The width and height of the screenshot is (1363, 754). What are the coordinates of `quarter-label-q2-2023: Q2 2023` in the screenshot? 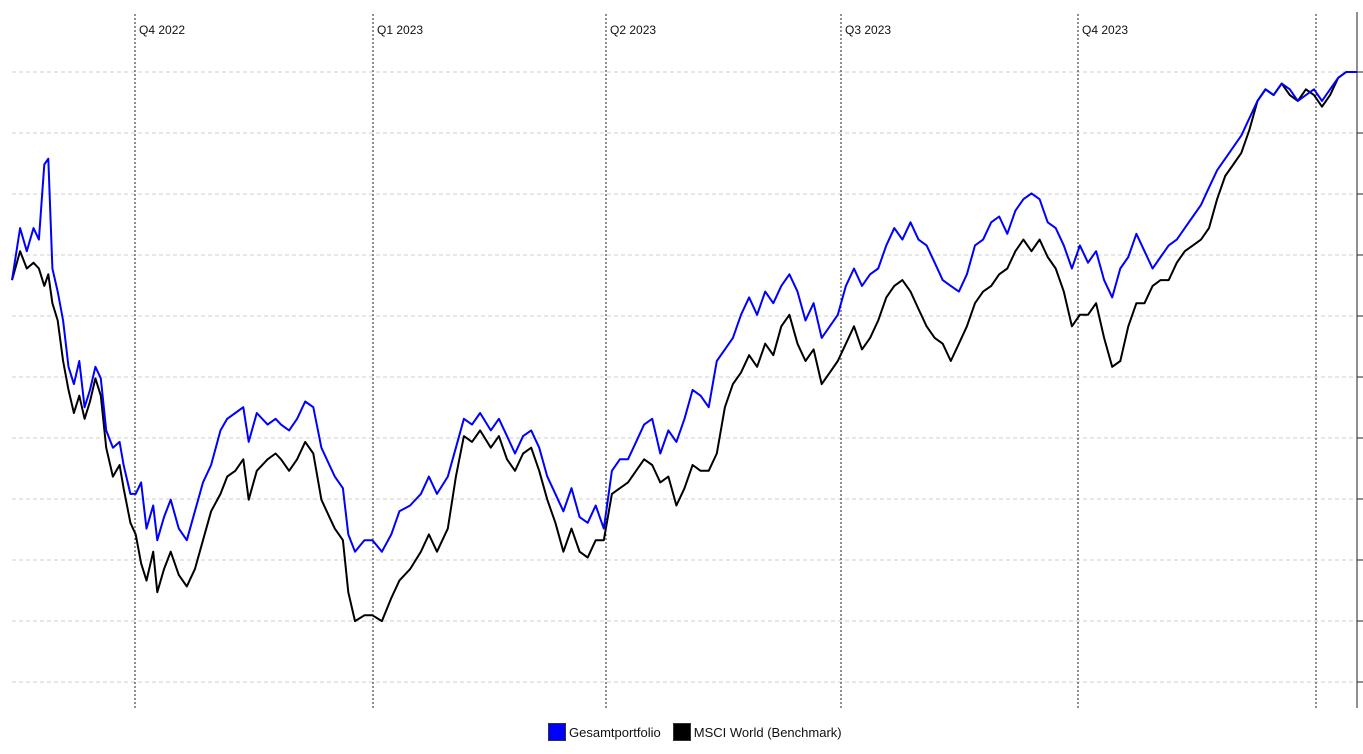 It's located at (633, 30).